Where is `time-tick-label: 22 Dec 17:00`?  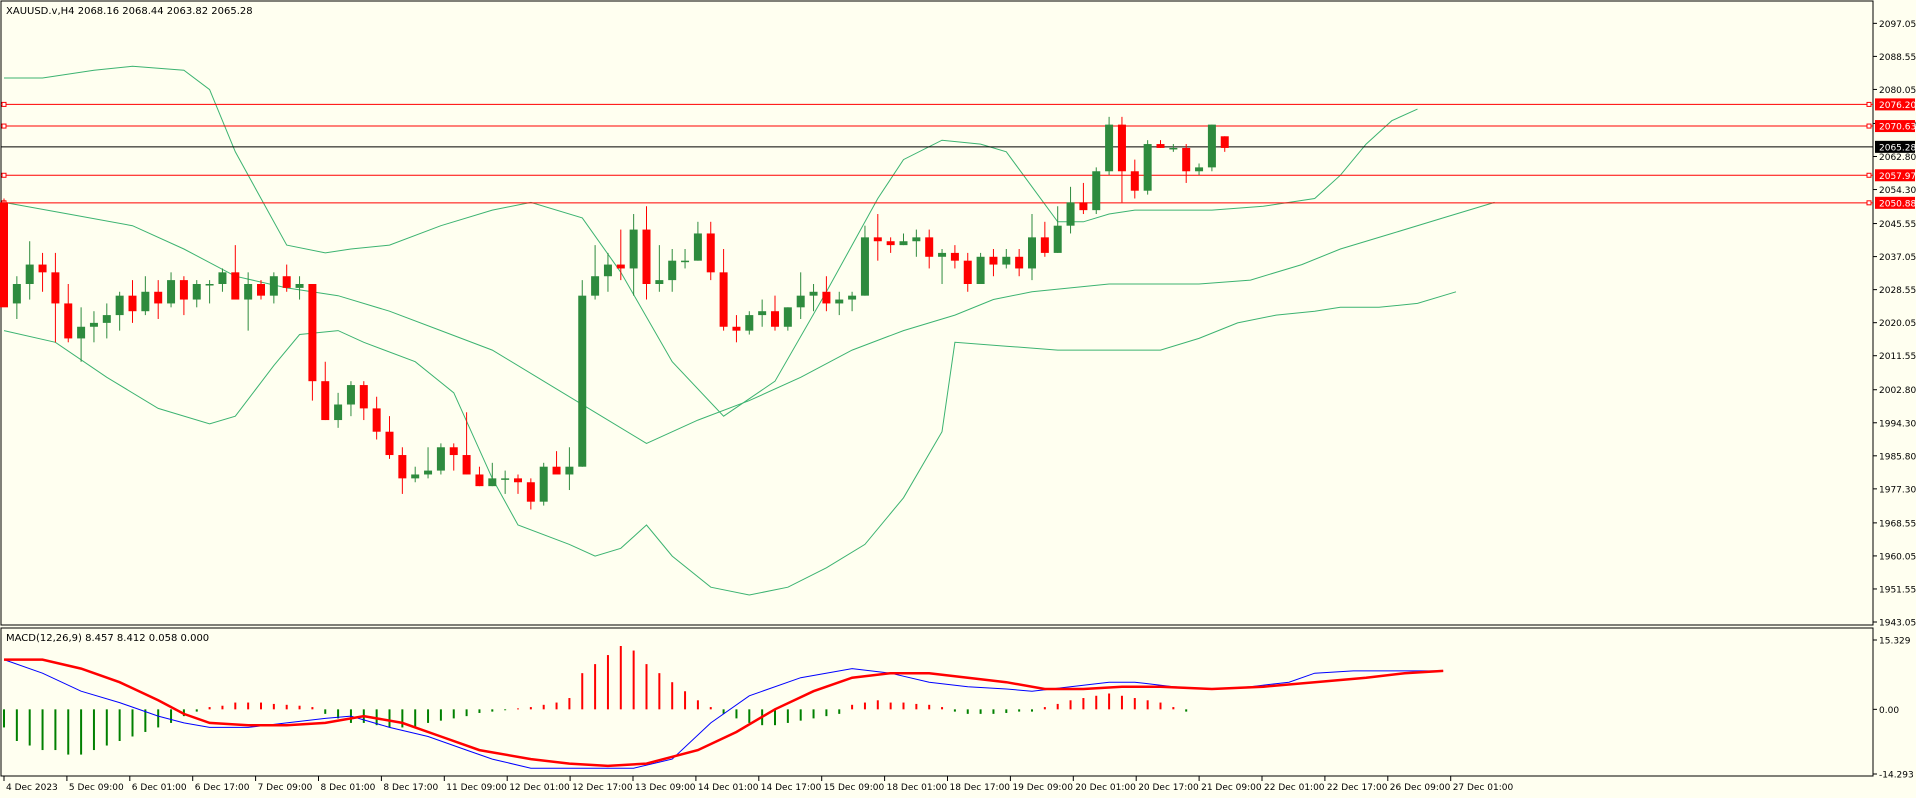
time-tick-label: 22 Dec 17:00 is located at coordinates (1357, 788).